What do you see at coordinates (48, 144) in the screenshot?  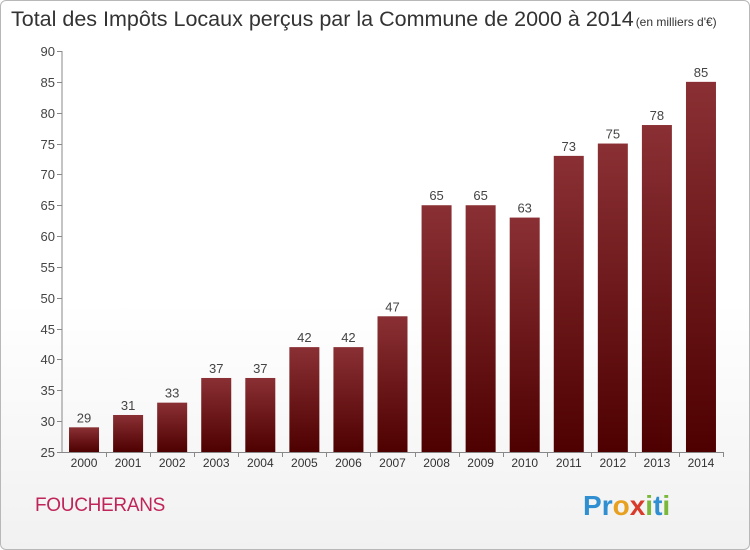 I see `y-tick-label: 75` at bounding box center [48, 144].